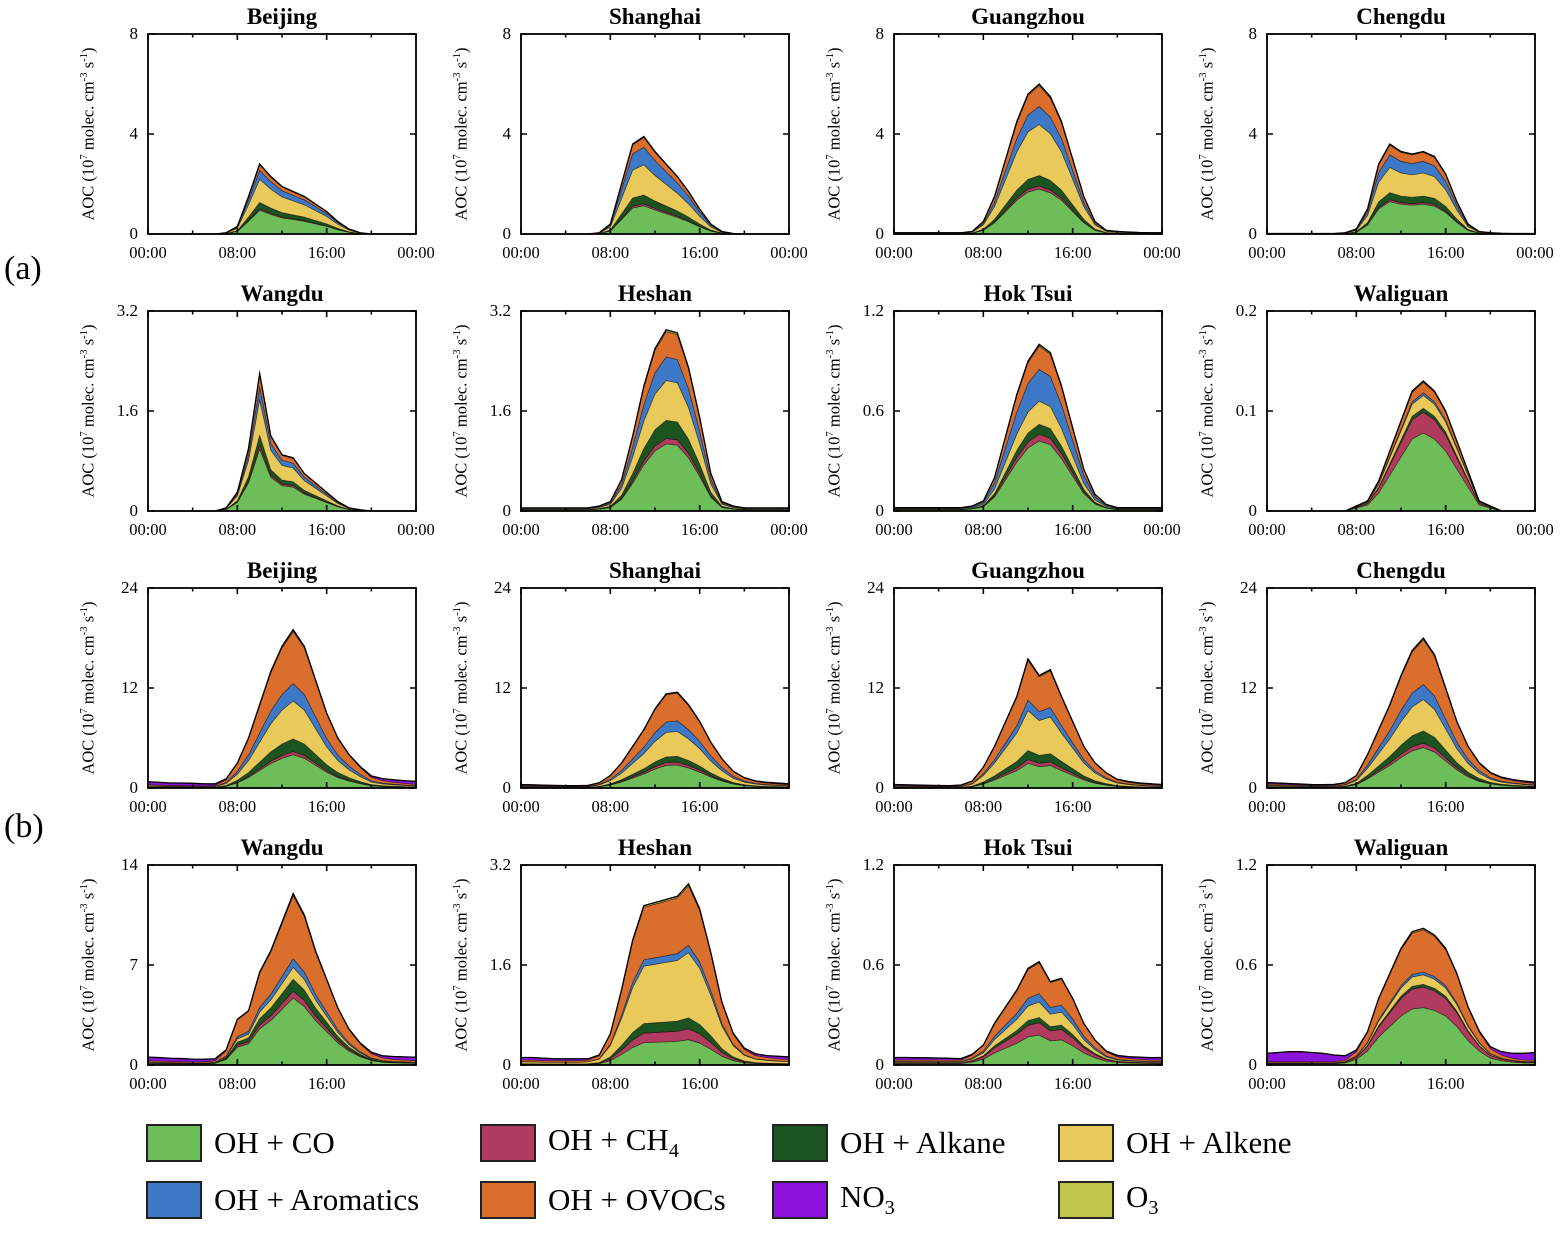  What do you see at coordinates (1401, 570) in the screenshot?
I see `chart-title: Chengdu` at bounding box center [1401, 570].